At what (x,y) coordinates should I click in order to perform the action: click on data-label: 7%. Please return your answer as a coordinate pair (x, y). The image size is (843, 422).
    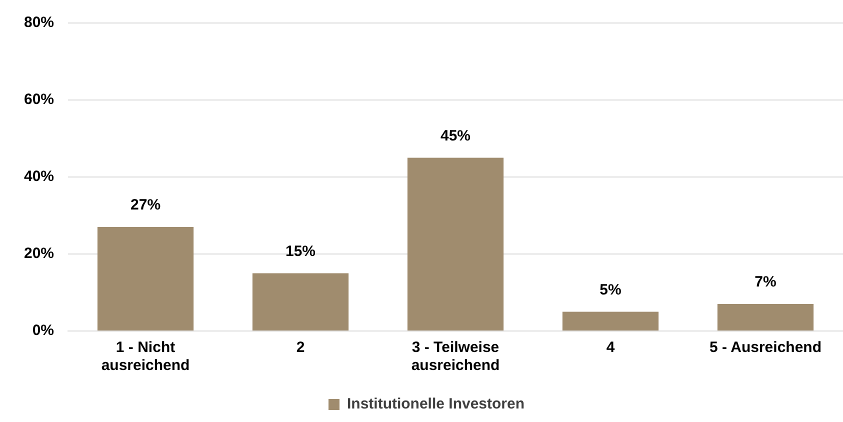
    Looking at the image, I should click on (765, 282).